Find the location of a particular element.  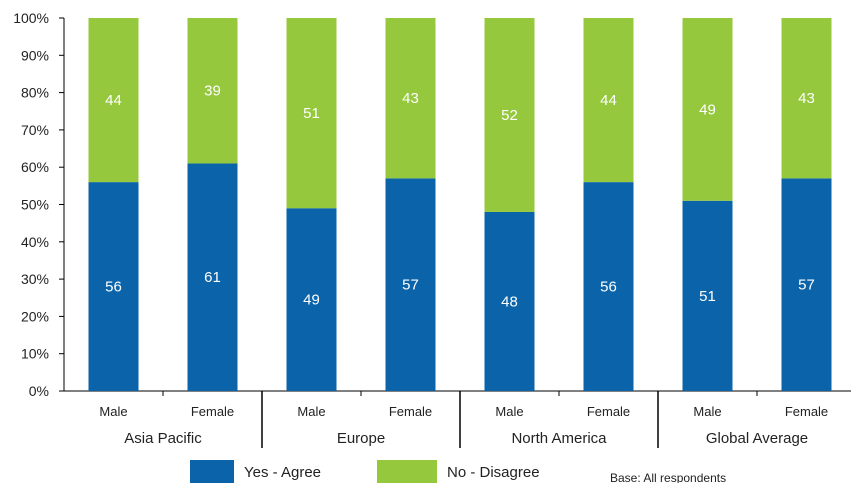

legend-label-yes: Yes - Agree is located at coordinates (282, 472).